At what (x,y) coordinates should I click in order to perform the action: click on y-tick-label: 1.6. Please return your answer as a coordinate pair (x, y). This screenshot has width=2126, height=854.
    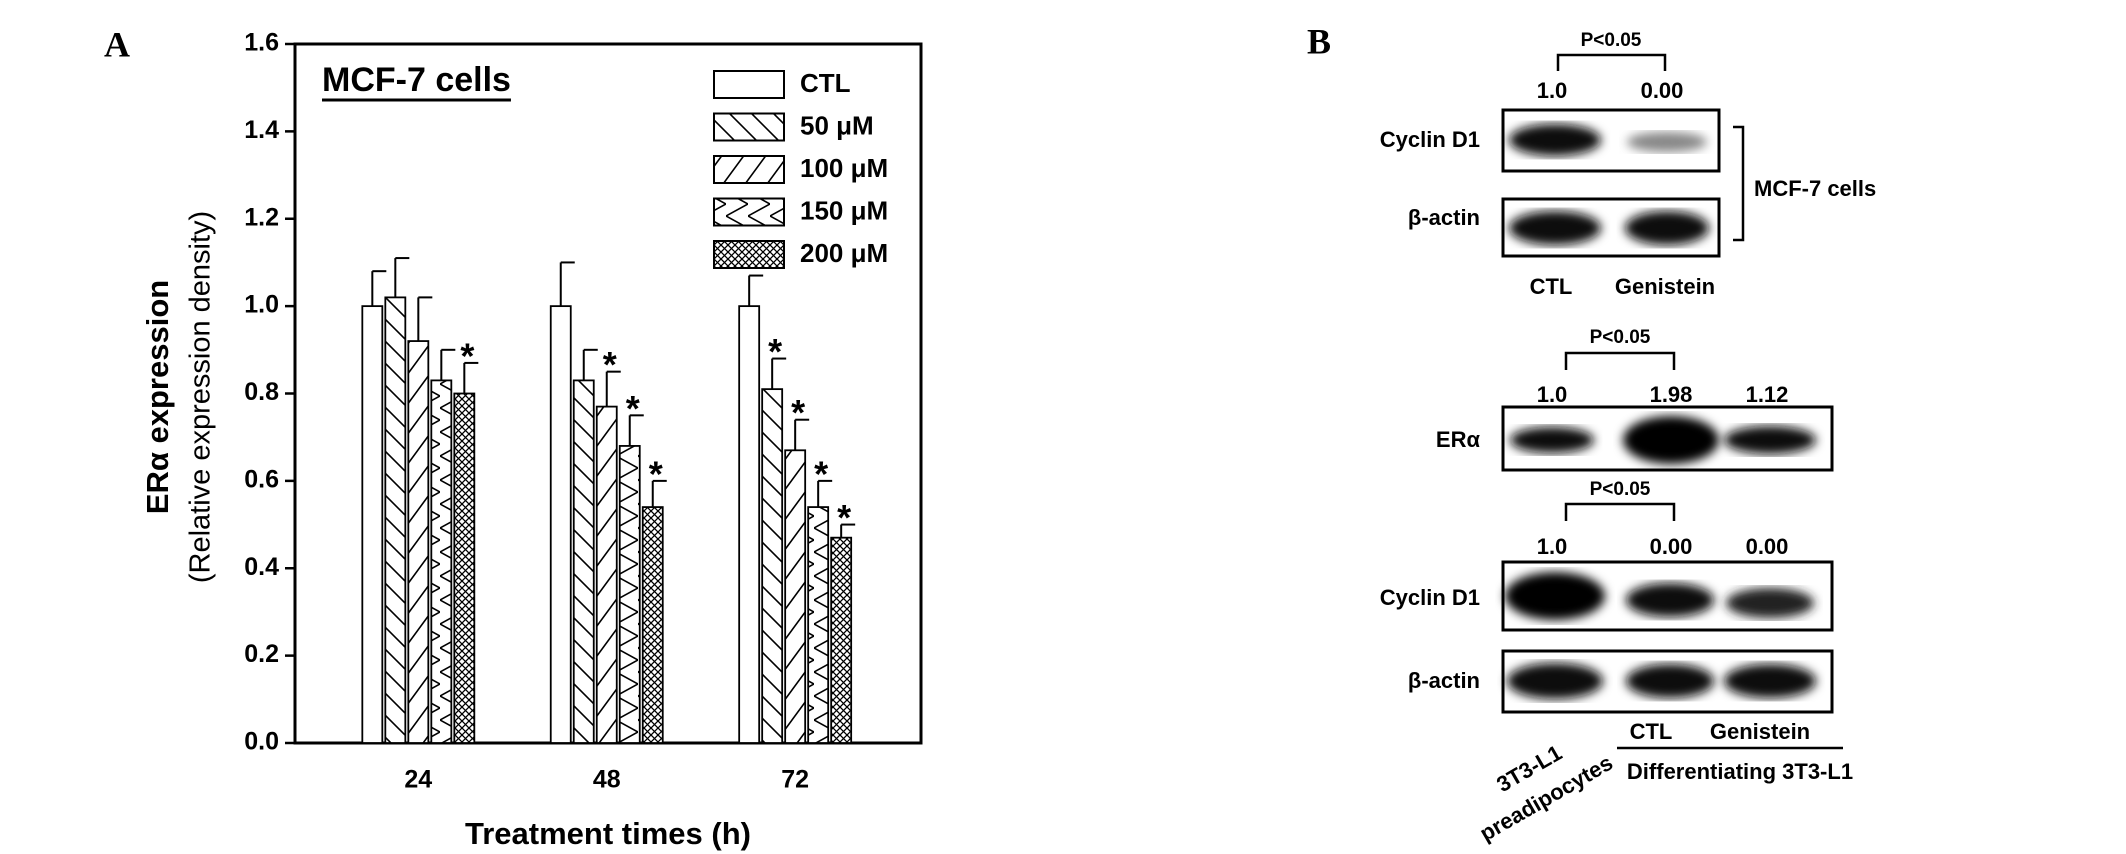
    Looking at the image, I should click on (261, 43).